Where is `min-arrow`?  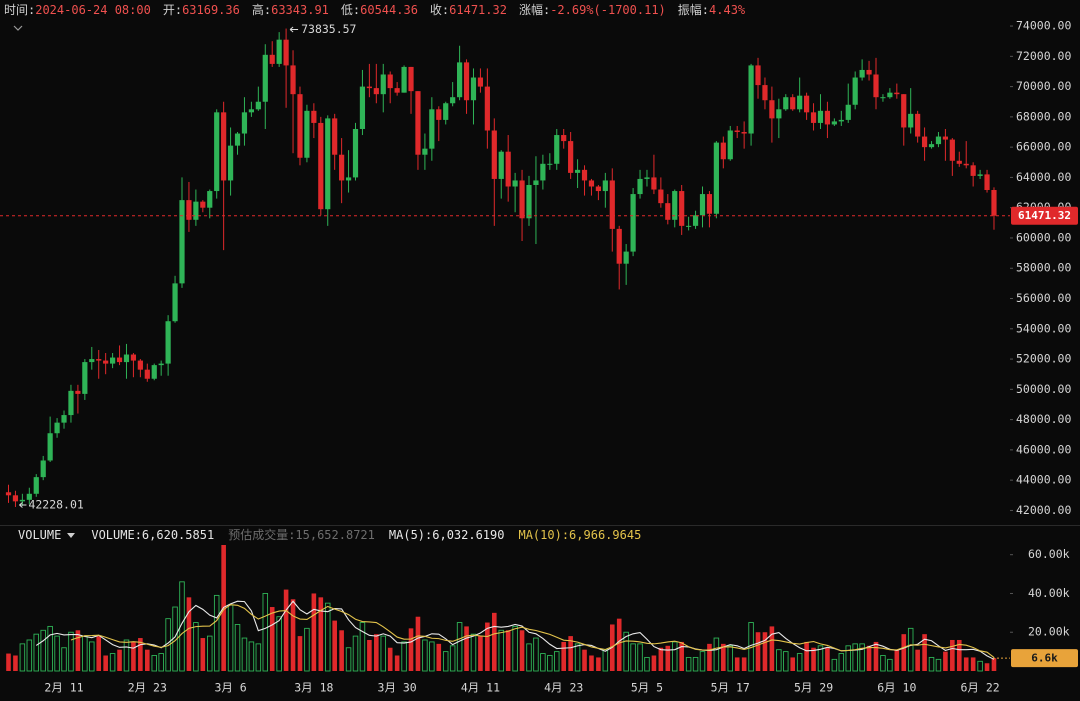
min-arrow is located at coordinates (23, 505).